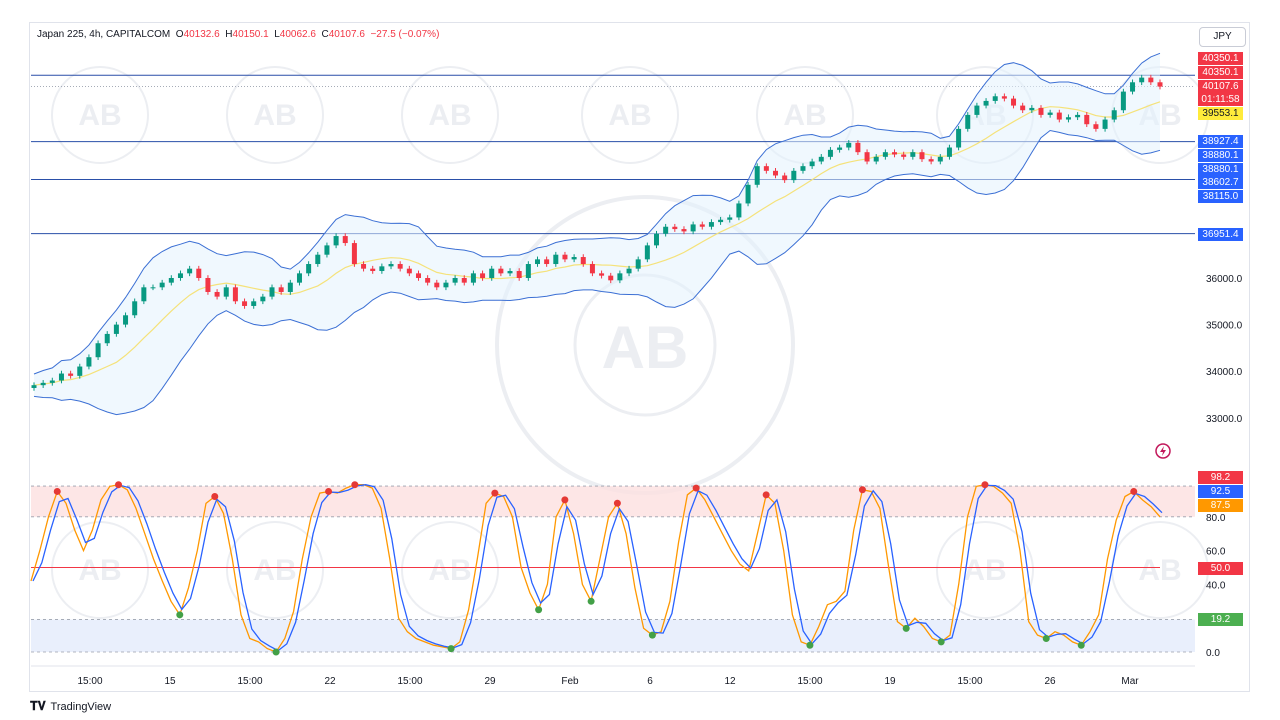 The height and width of the screenshot is (720, 1280). I want to click on price-tick-label: 35000.0, so click(1224, 326).